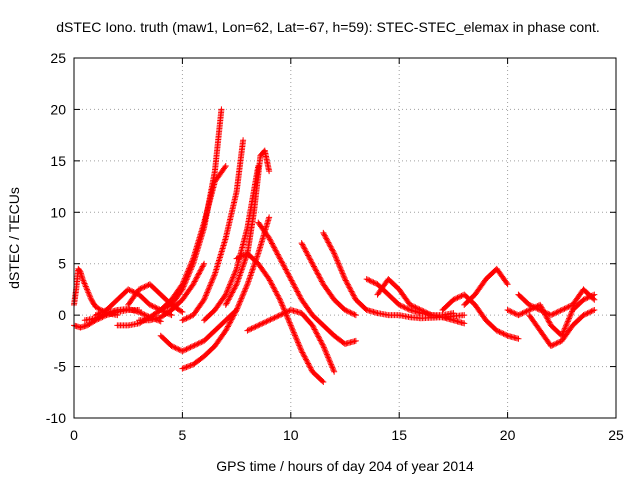  I want to click on x-tick-label: 0, so click(74, 435).